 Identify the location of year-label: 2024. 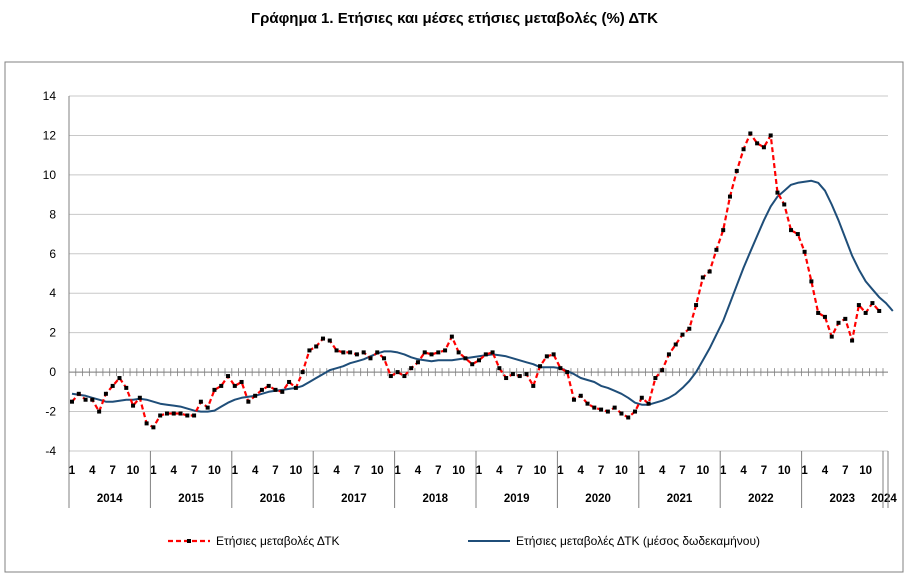
(884, 499).